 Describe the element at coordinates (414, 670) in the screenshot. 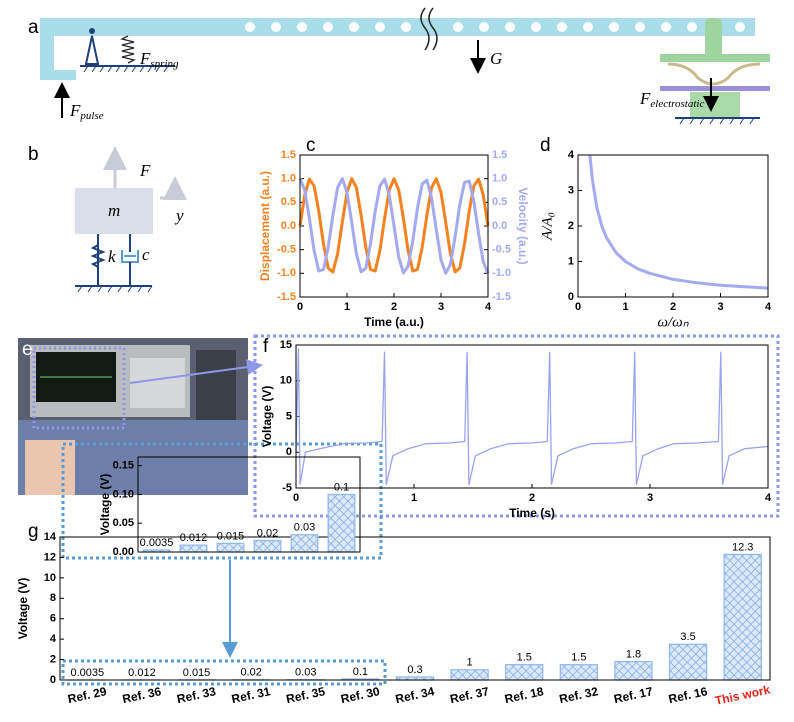

I see `value-label: 0.3` at that location.